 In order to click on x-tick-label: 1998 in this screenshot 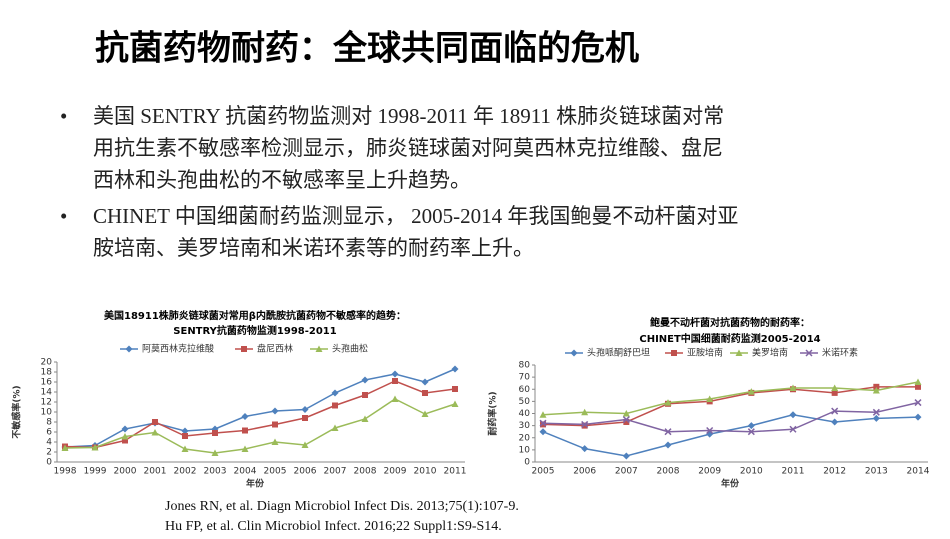, I will do `click(65, 472)`.